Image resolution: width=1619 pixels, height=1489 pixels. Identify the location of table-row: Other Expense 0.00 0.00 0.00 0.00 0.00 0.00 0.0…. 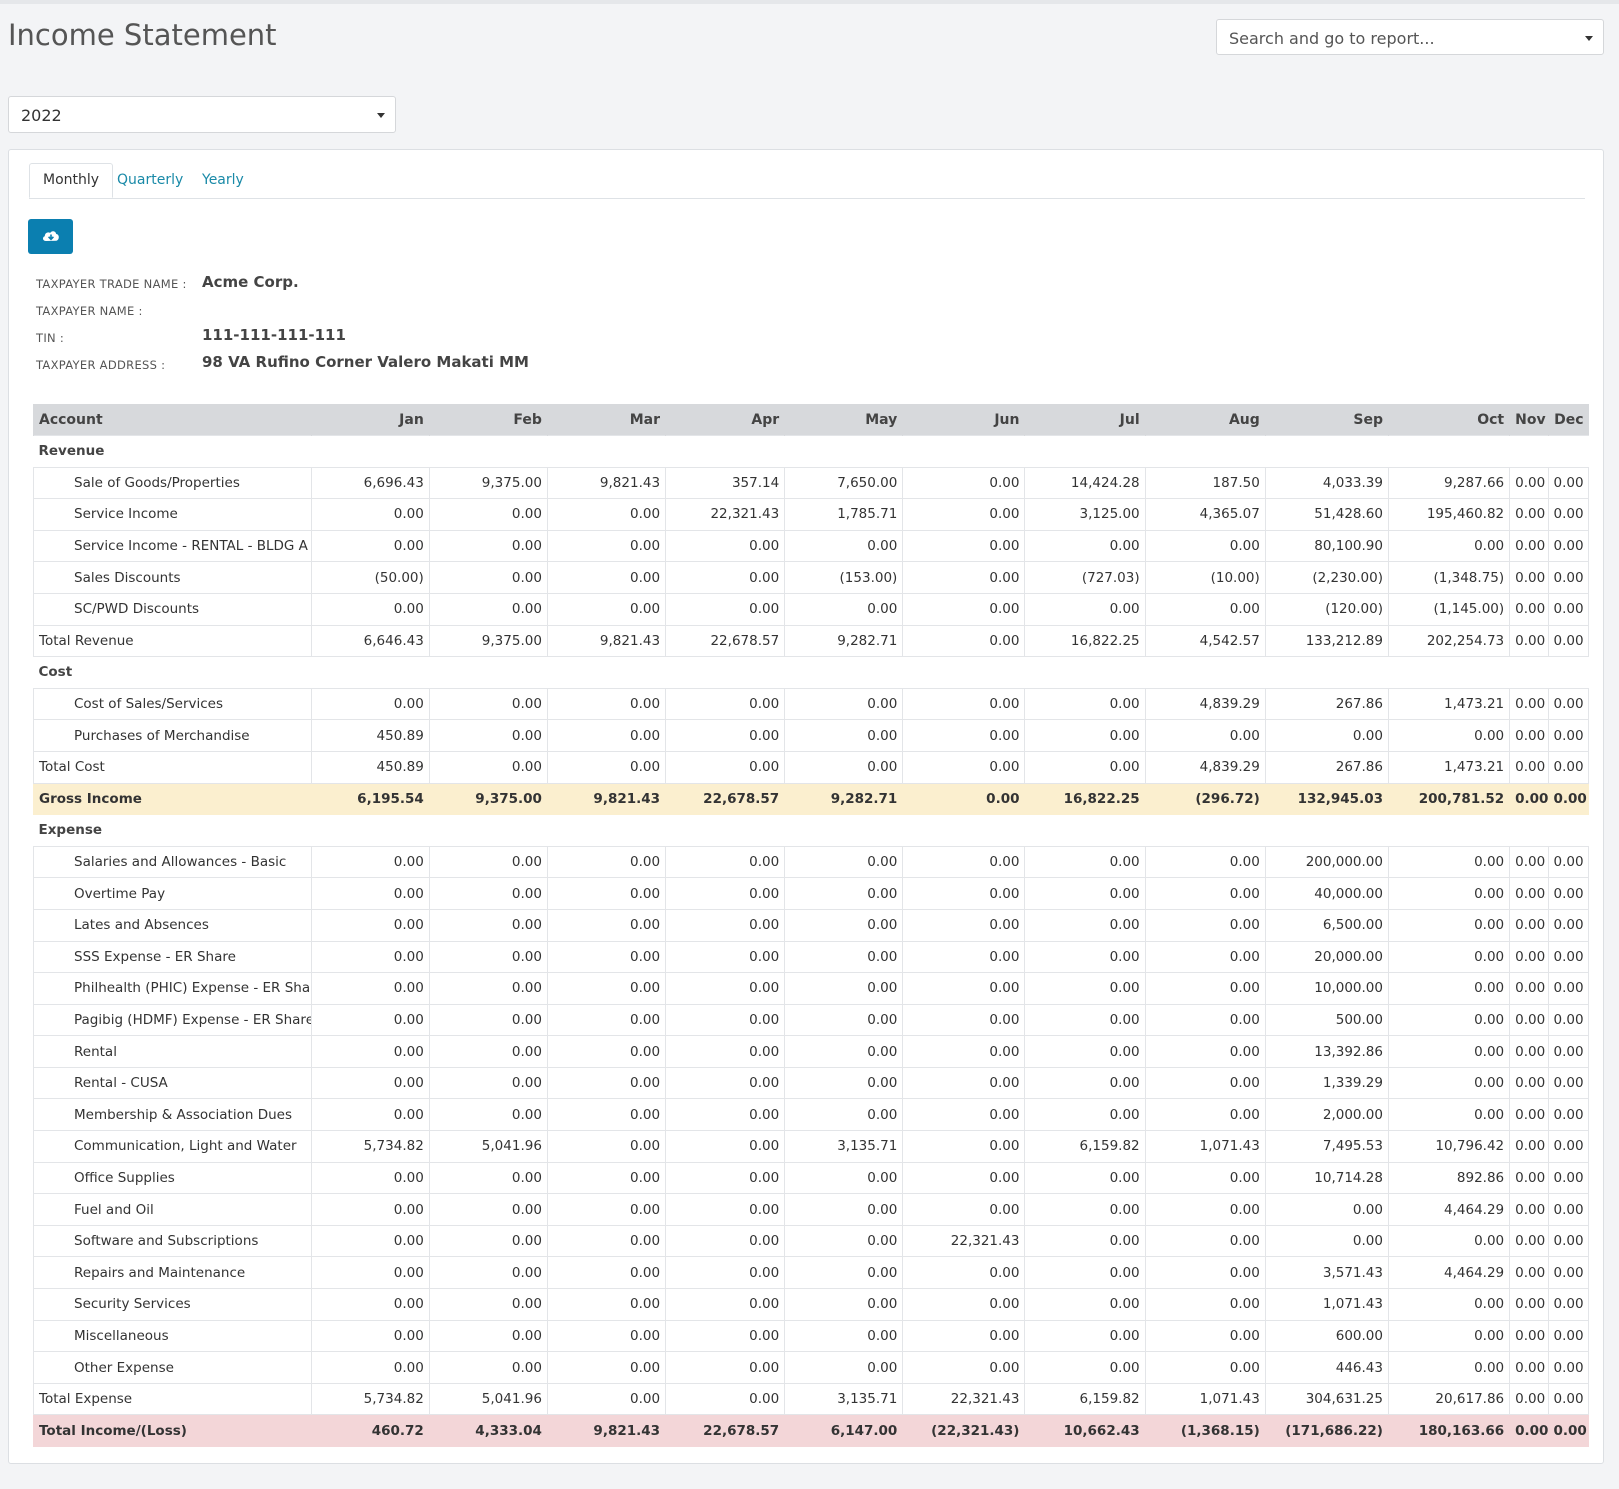
(811, 1367).